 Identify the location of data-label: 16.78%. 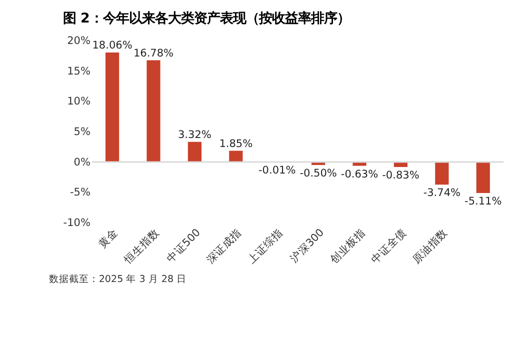
(153, 53).